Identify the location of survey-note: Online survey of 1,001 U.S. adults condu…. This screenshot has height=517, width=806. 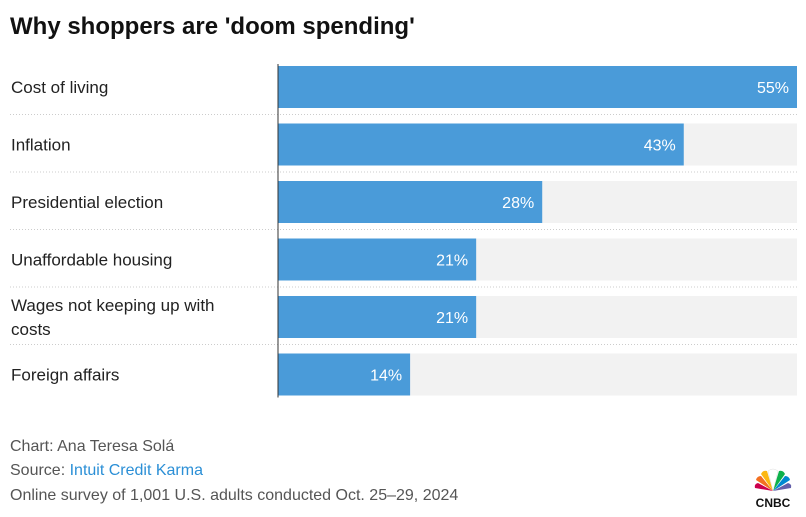
(234, 495).